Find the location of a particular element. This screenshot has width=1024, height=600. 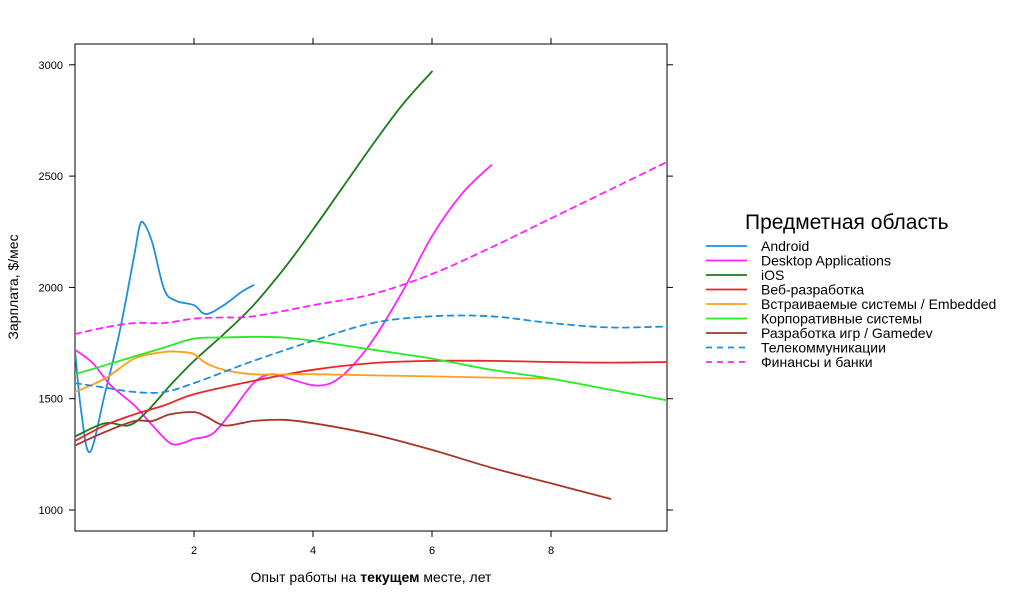

legend-label: Веб-разработка is located at coordinates (812, 290).